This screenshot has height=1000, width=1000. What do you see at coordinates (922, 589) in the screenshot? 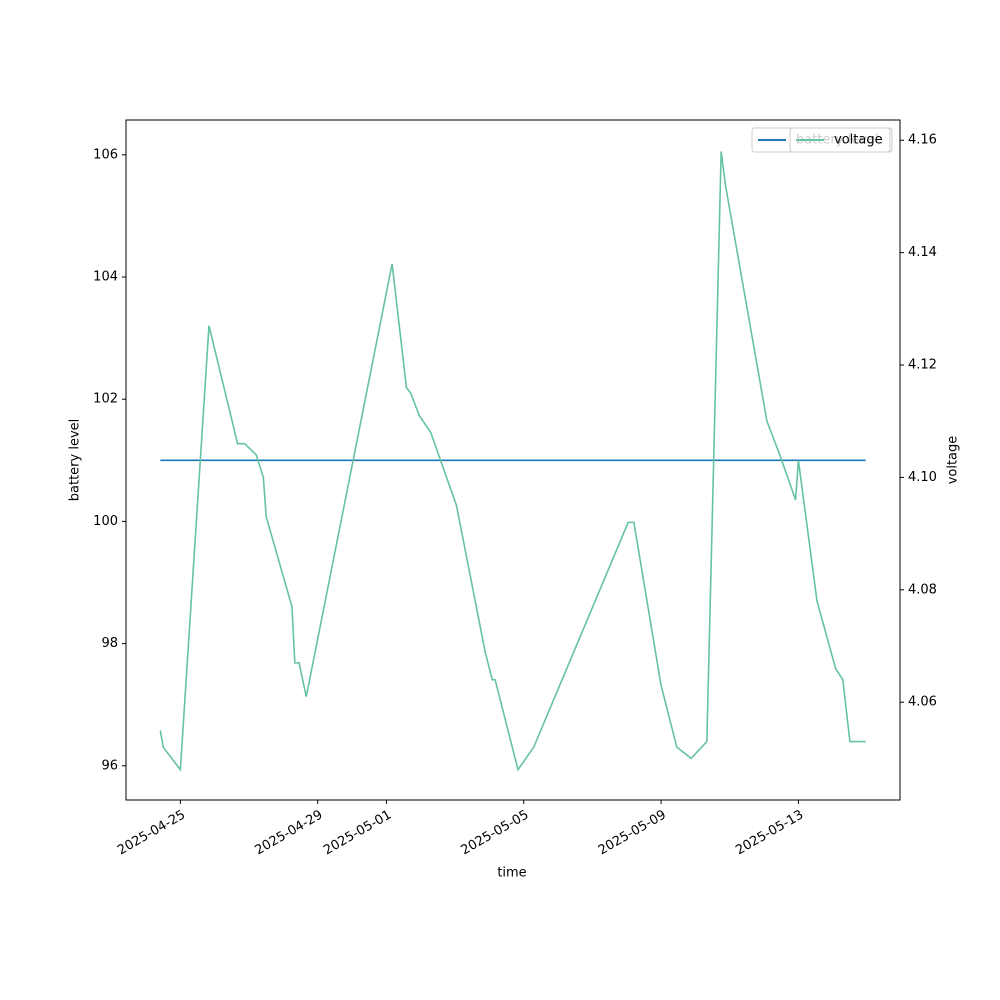
I see `y2-tick-label: 4.08` at bounding box center [922, 589].